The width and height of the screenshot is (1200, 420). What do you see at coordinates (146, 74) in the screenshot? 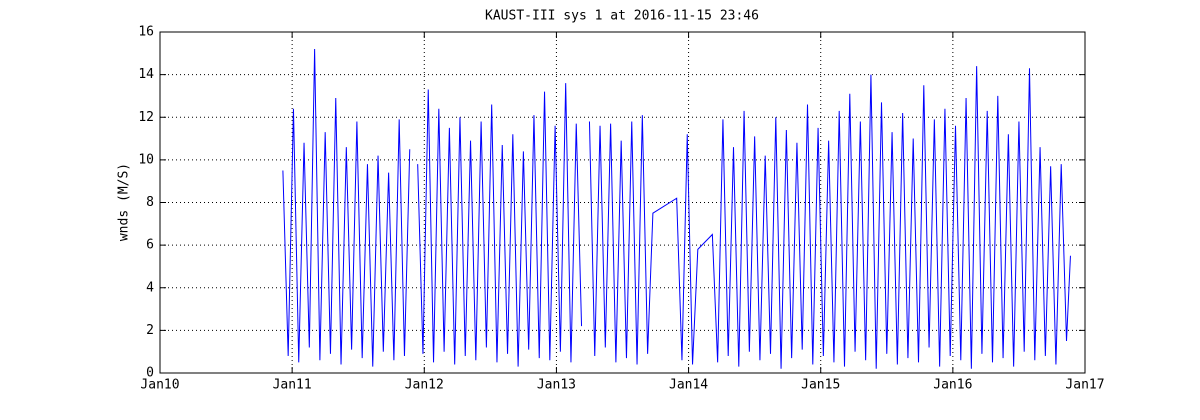
I see `y-tick-label: 14` at bounding box center [146, 74].